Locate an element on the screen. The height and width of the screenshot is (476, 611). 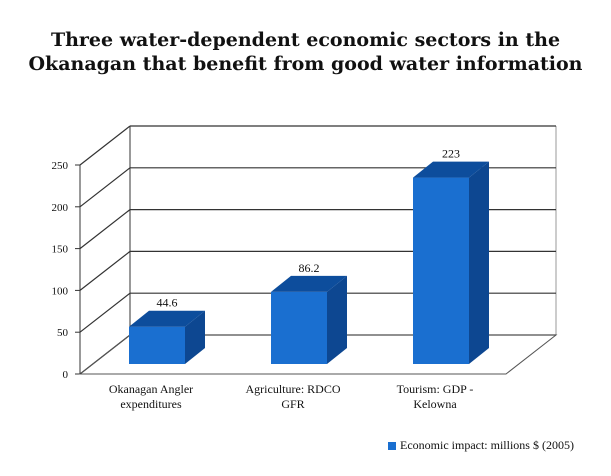
x-category-label-1-line-1: GFR is located at coordinates (293, 404).